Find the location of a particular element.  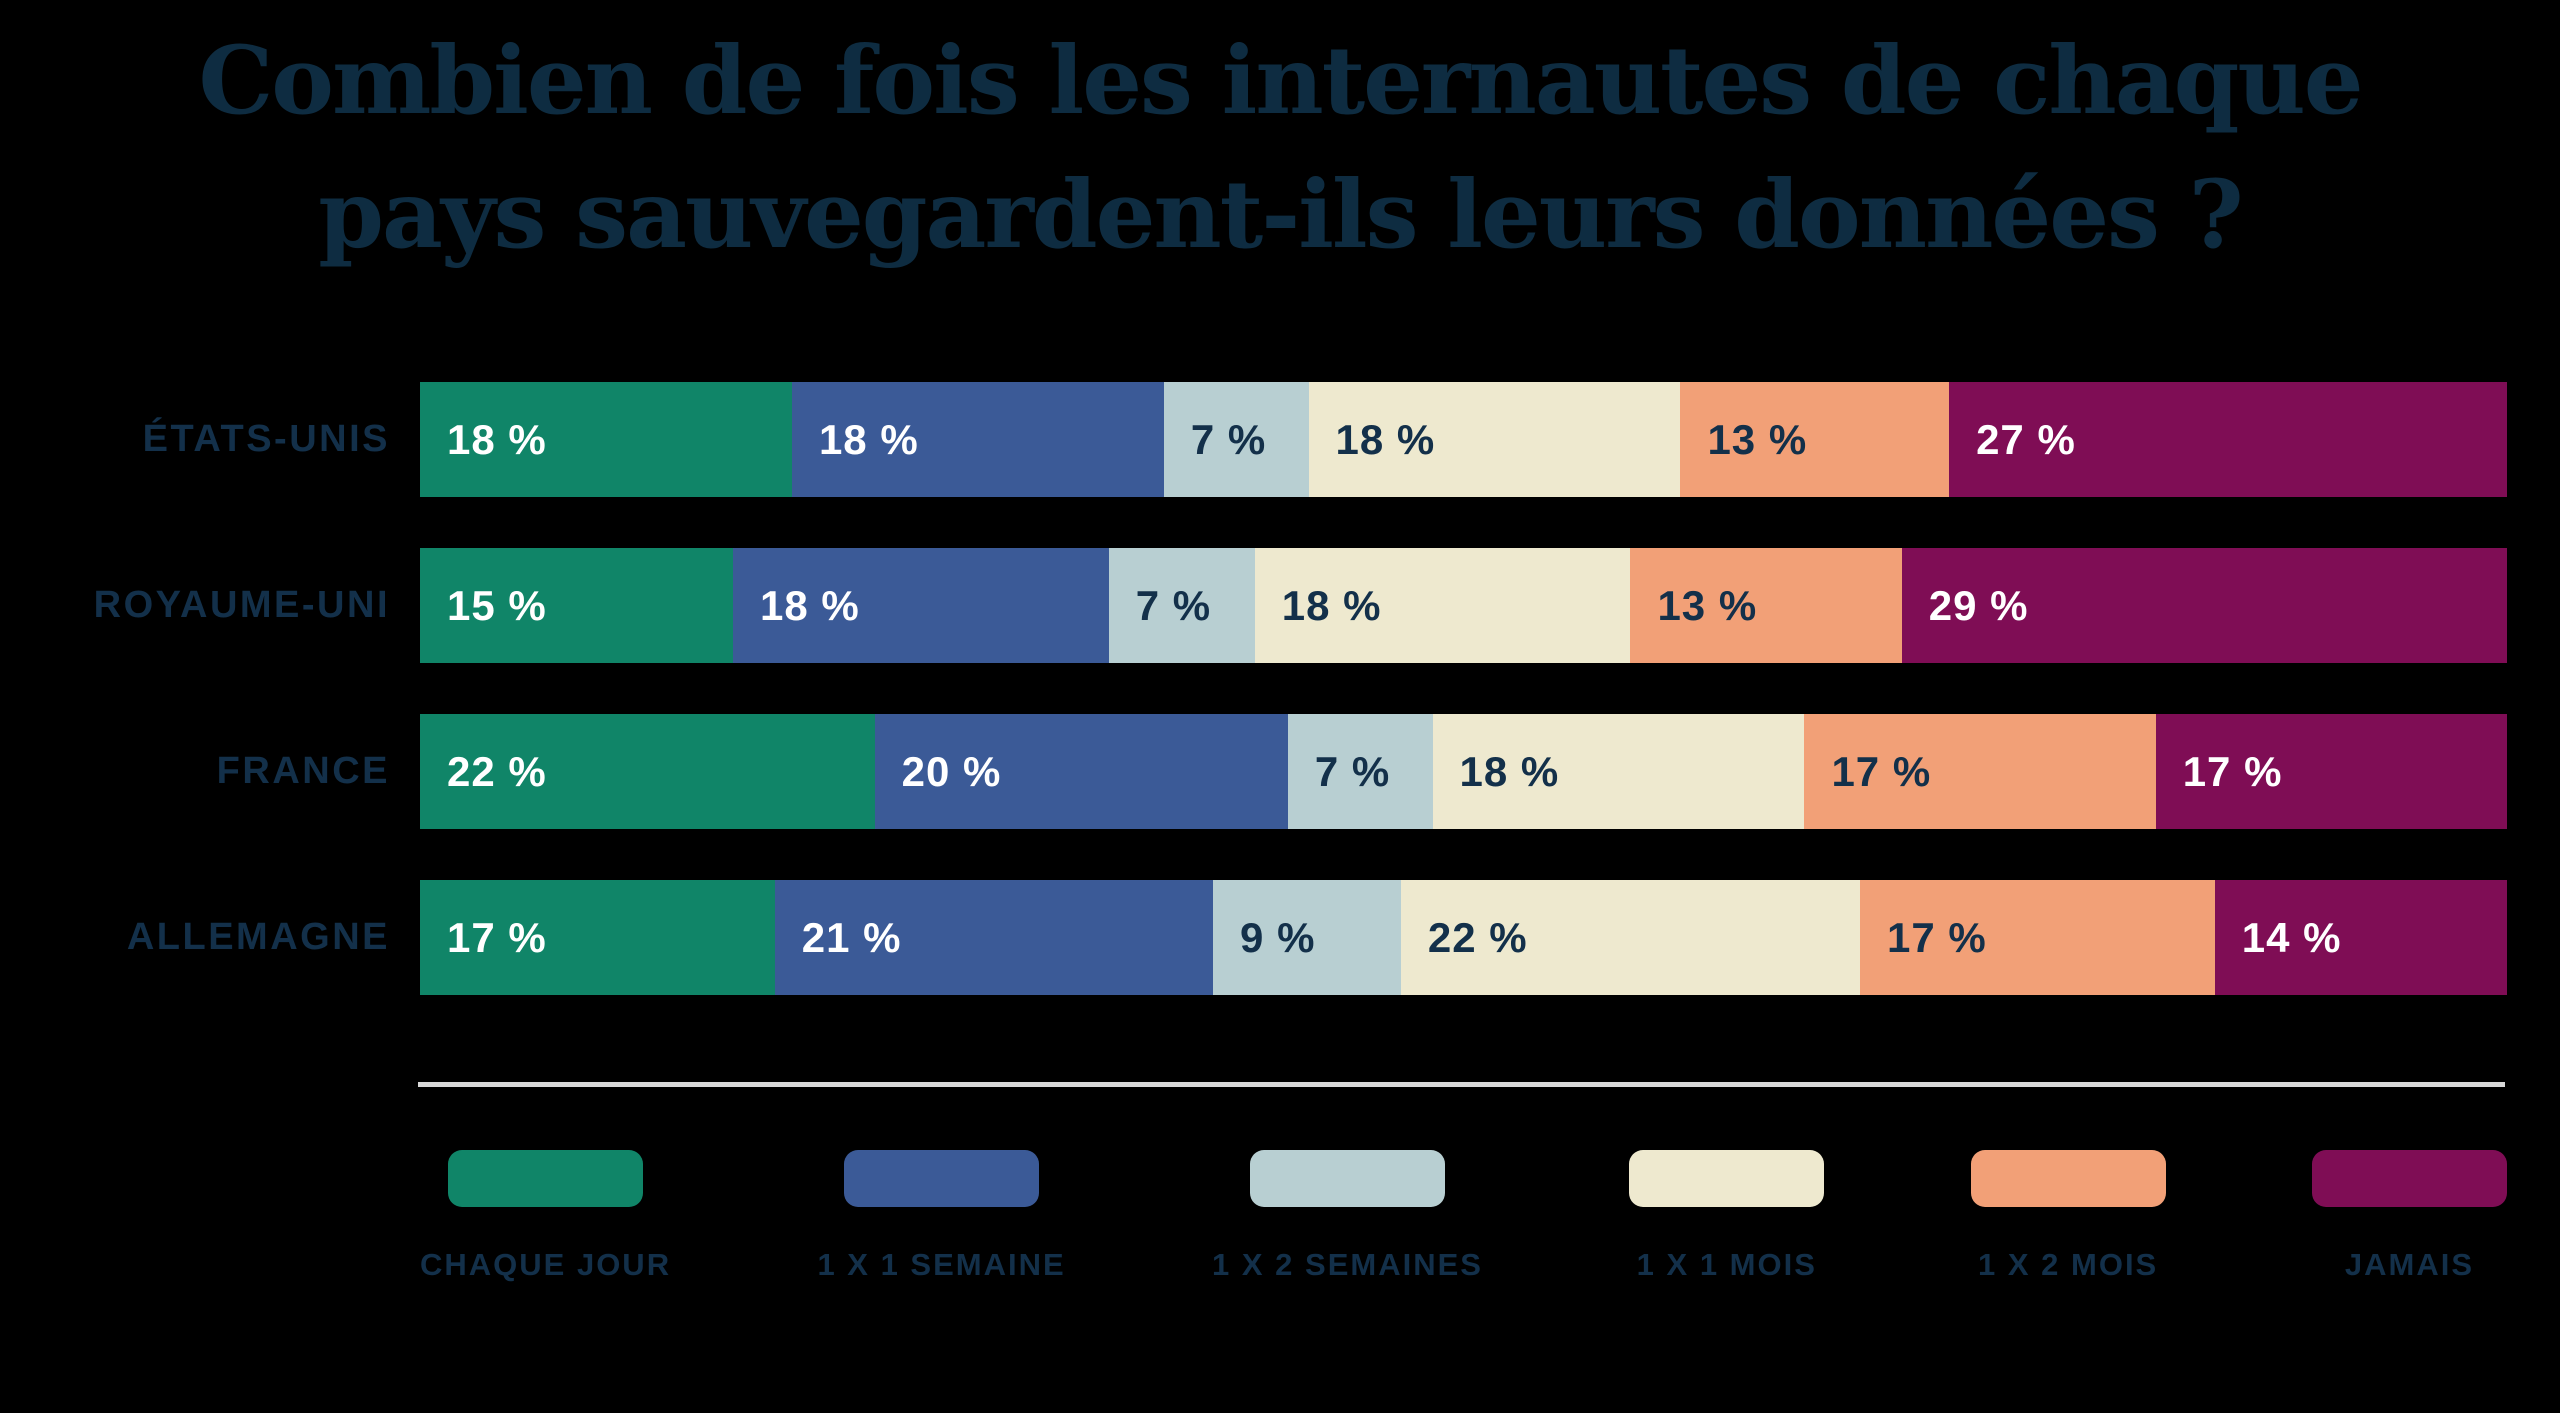

legend-label: 1 X 1 SEMAINE is located at coordinates (941, 1264).